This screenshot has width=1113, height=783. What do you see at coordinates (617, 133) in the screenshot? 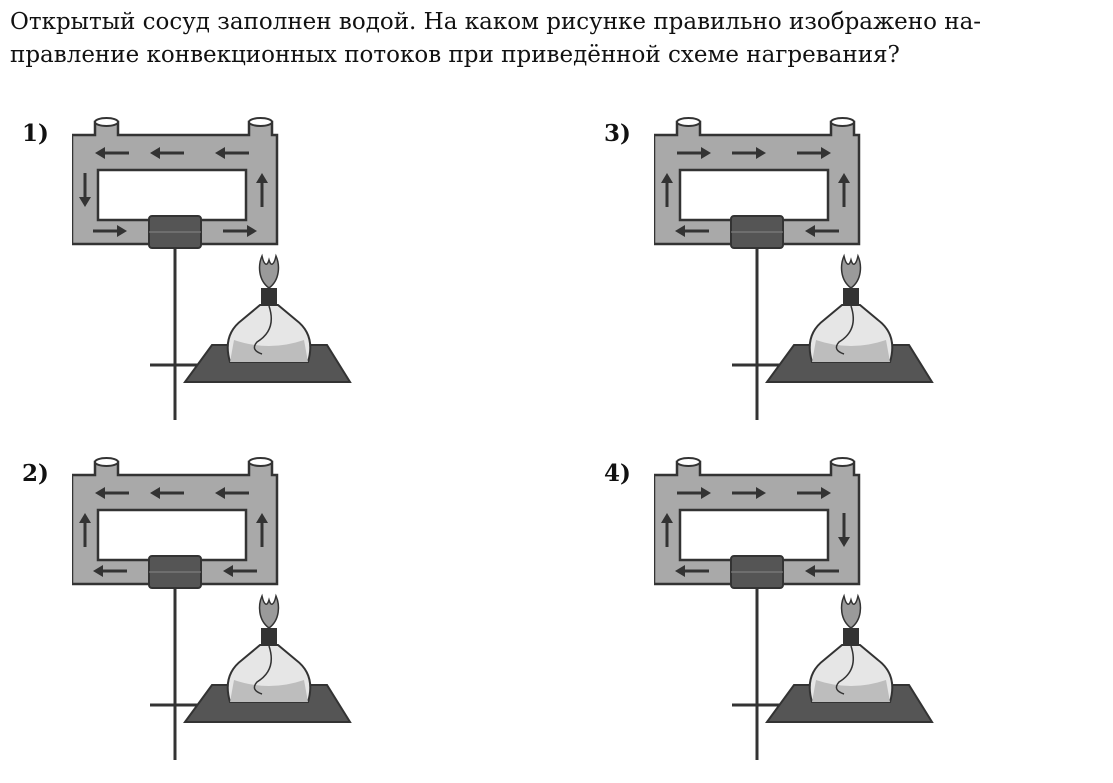
I see `option-3-label: 3)` at bounding box center [617, 133].